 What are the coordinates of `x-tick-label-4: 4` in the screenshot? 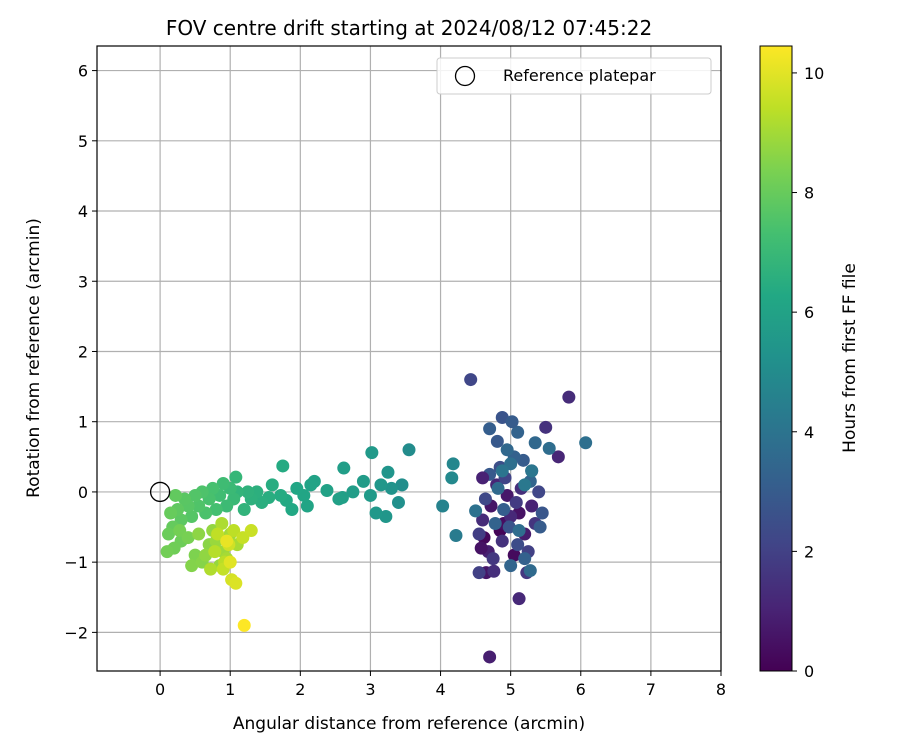 It's located at (440, 689).